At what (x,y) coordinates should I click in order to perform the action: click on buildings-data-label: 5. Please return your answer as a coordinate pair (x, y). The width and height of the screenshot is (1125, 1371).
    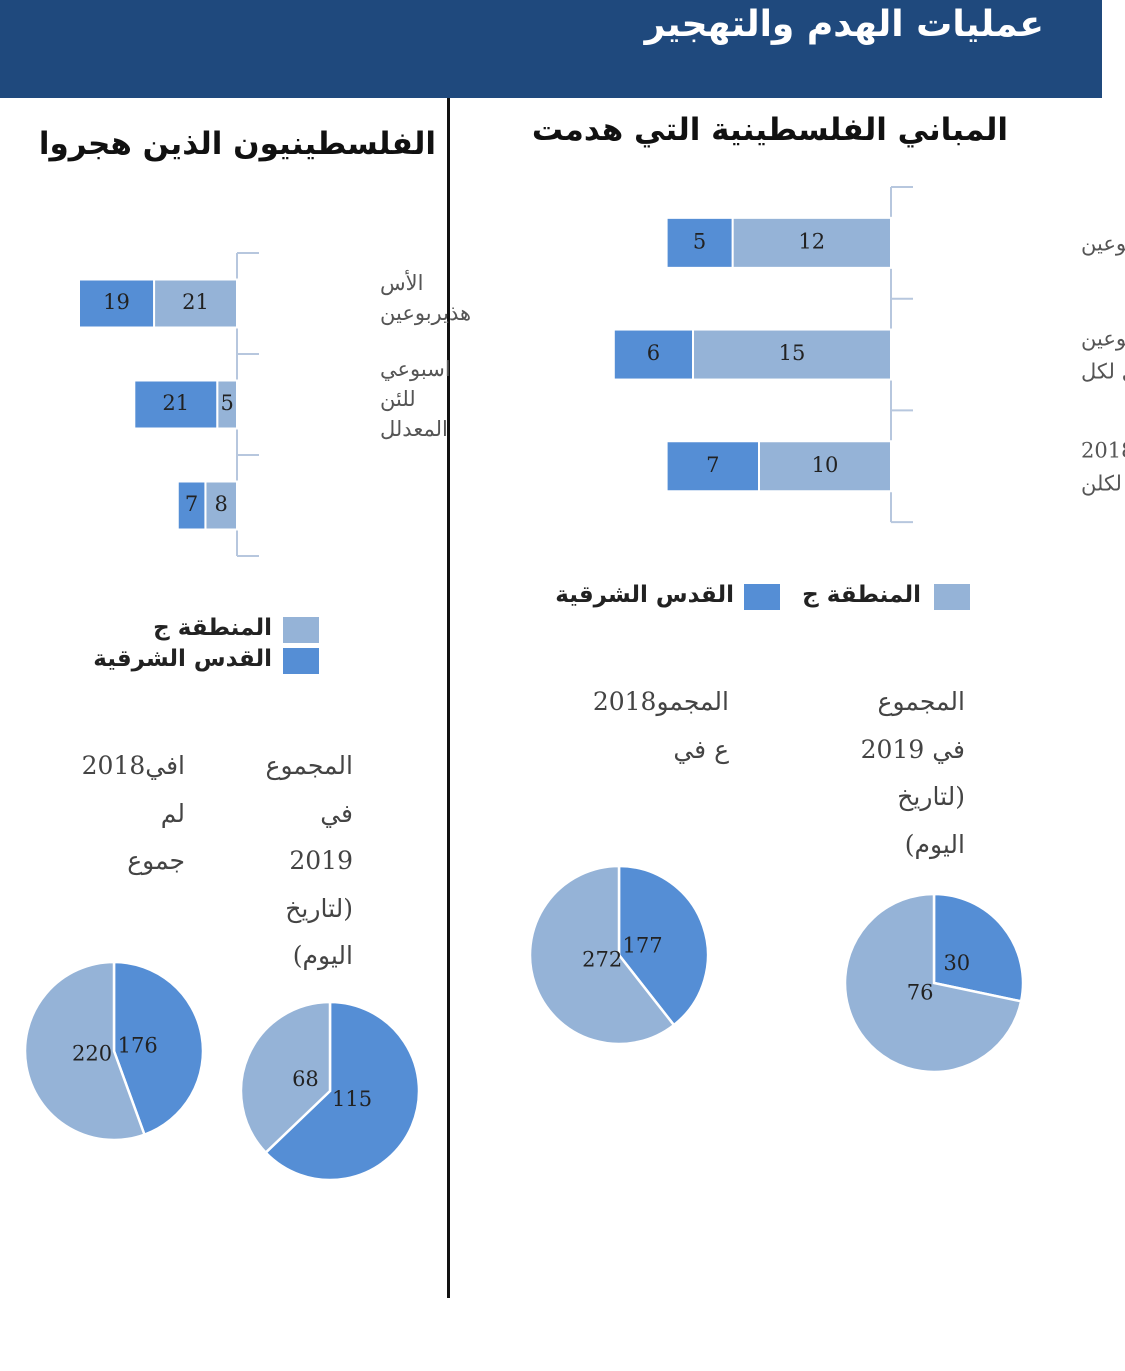
    Looking at the image, I should click on (699, 241).